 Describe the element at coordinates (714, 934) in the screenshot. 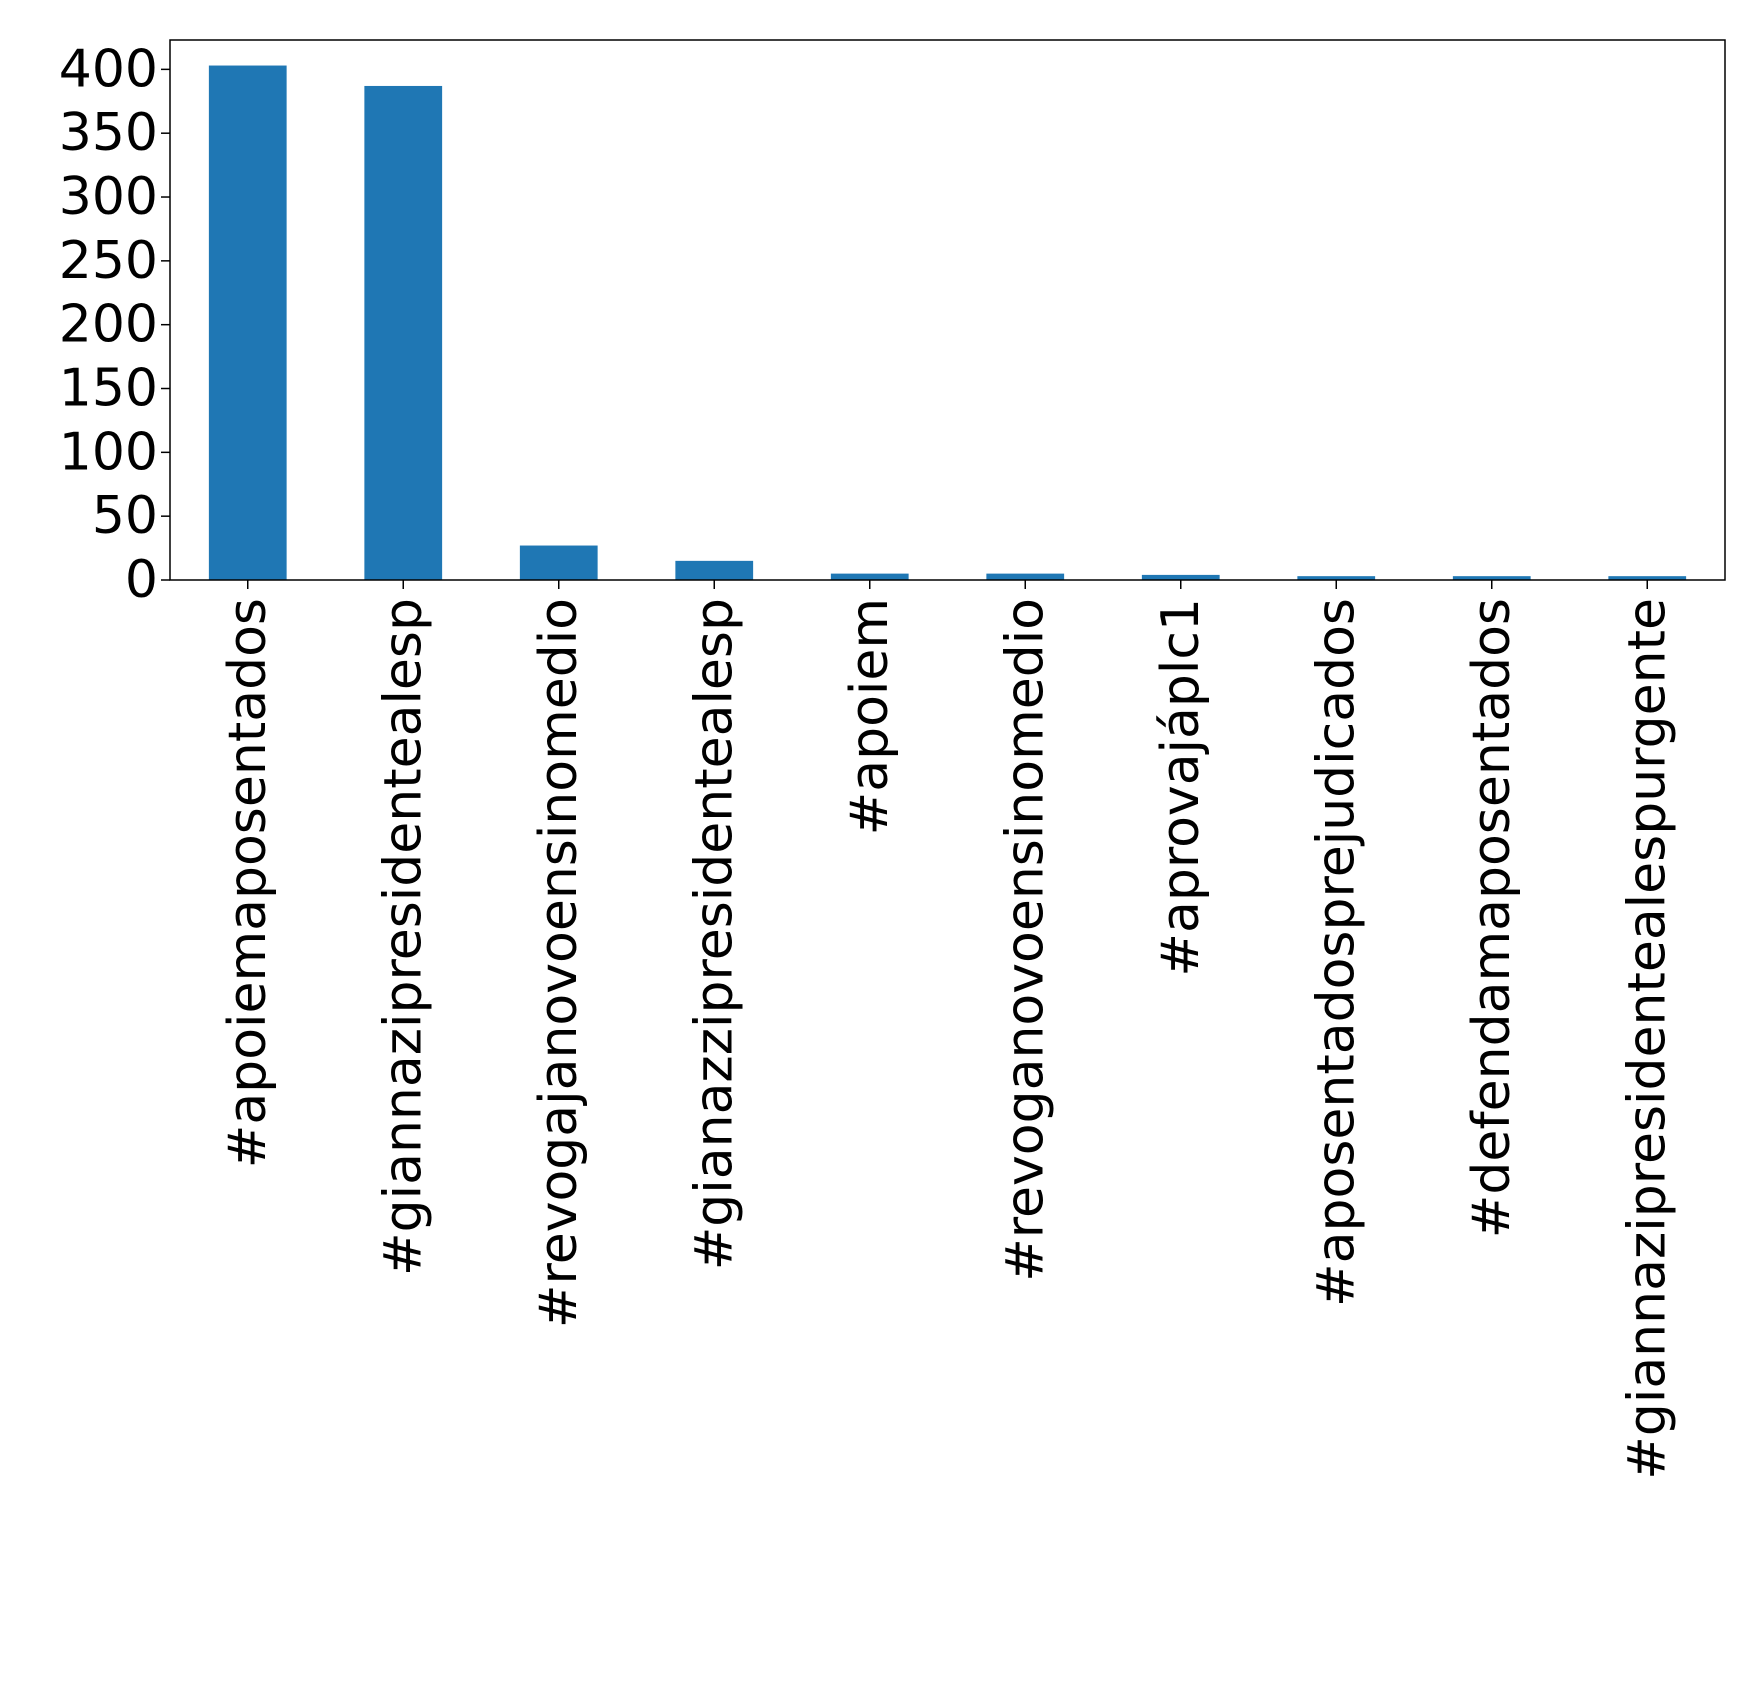

I see `x-category-label: #gianazzipresidentealesp` at that location.